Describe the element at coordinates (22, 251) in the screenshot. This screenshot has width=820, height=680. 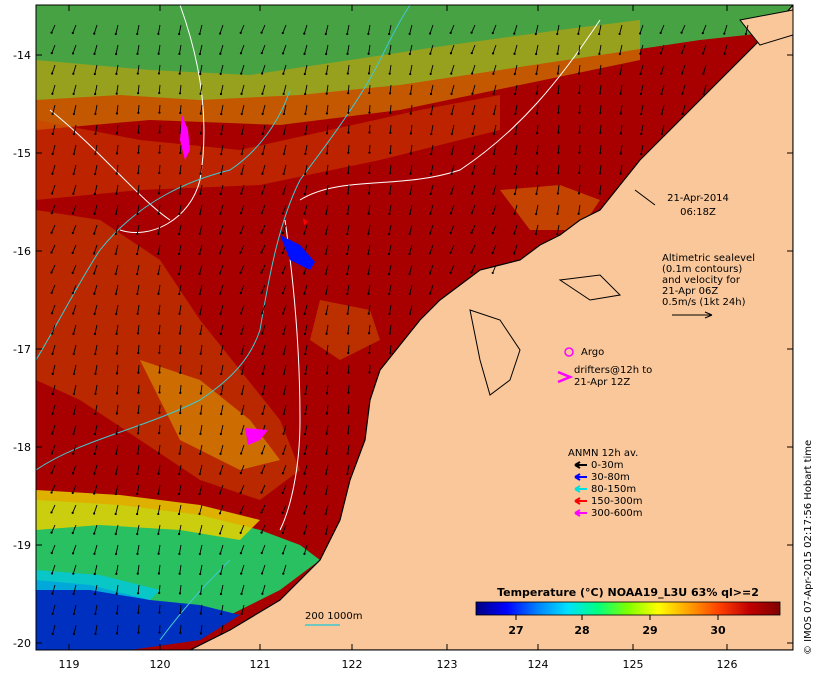
I see `lat-tick-label: -16` at that location.